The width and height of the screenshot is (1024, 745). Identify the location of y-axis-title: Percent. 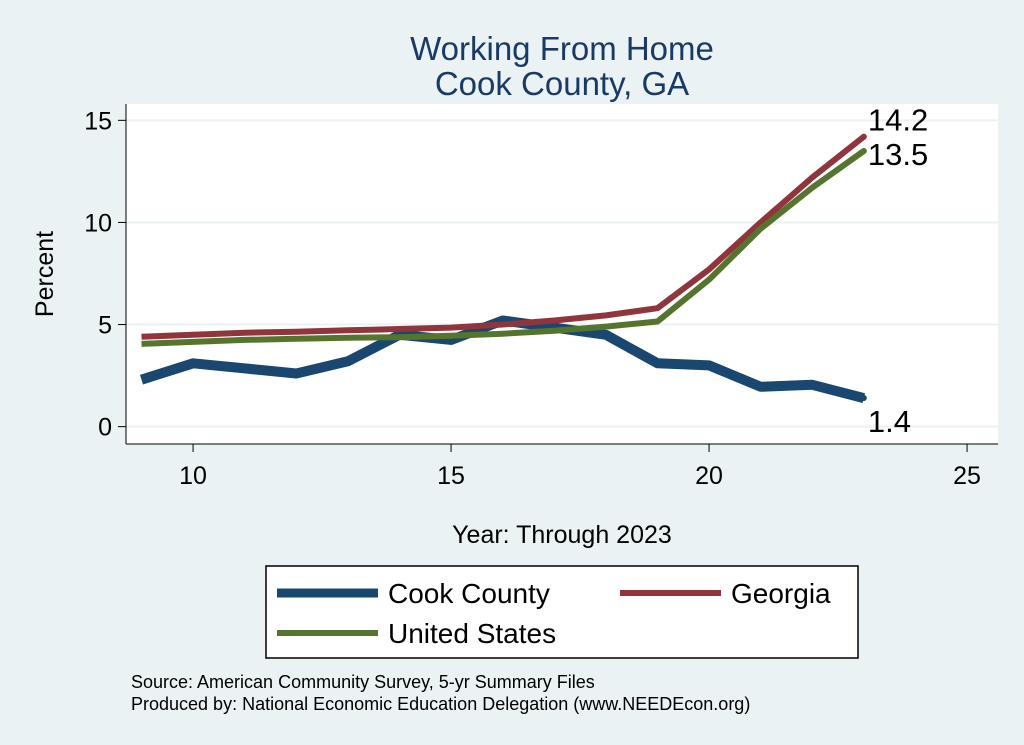
(45, 274).